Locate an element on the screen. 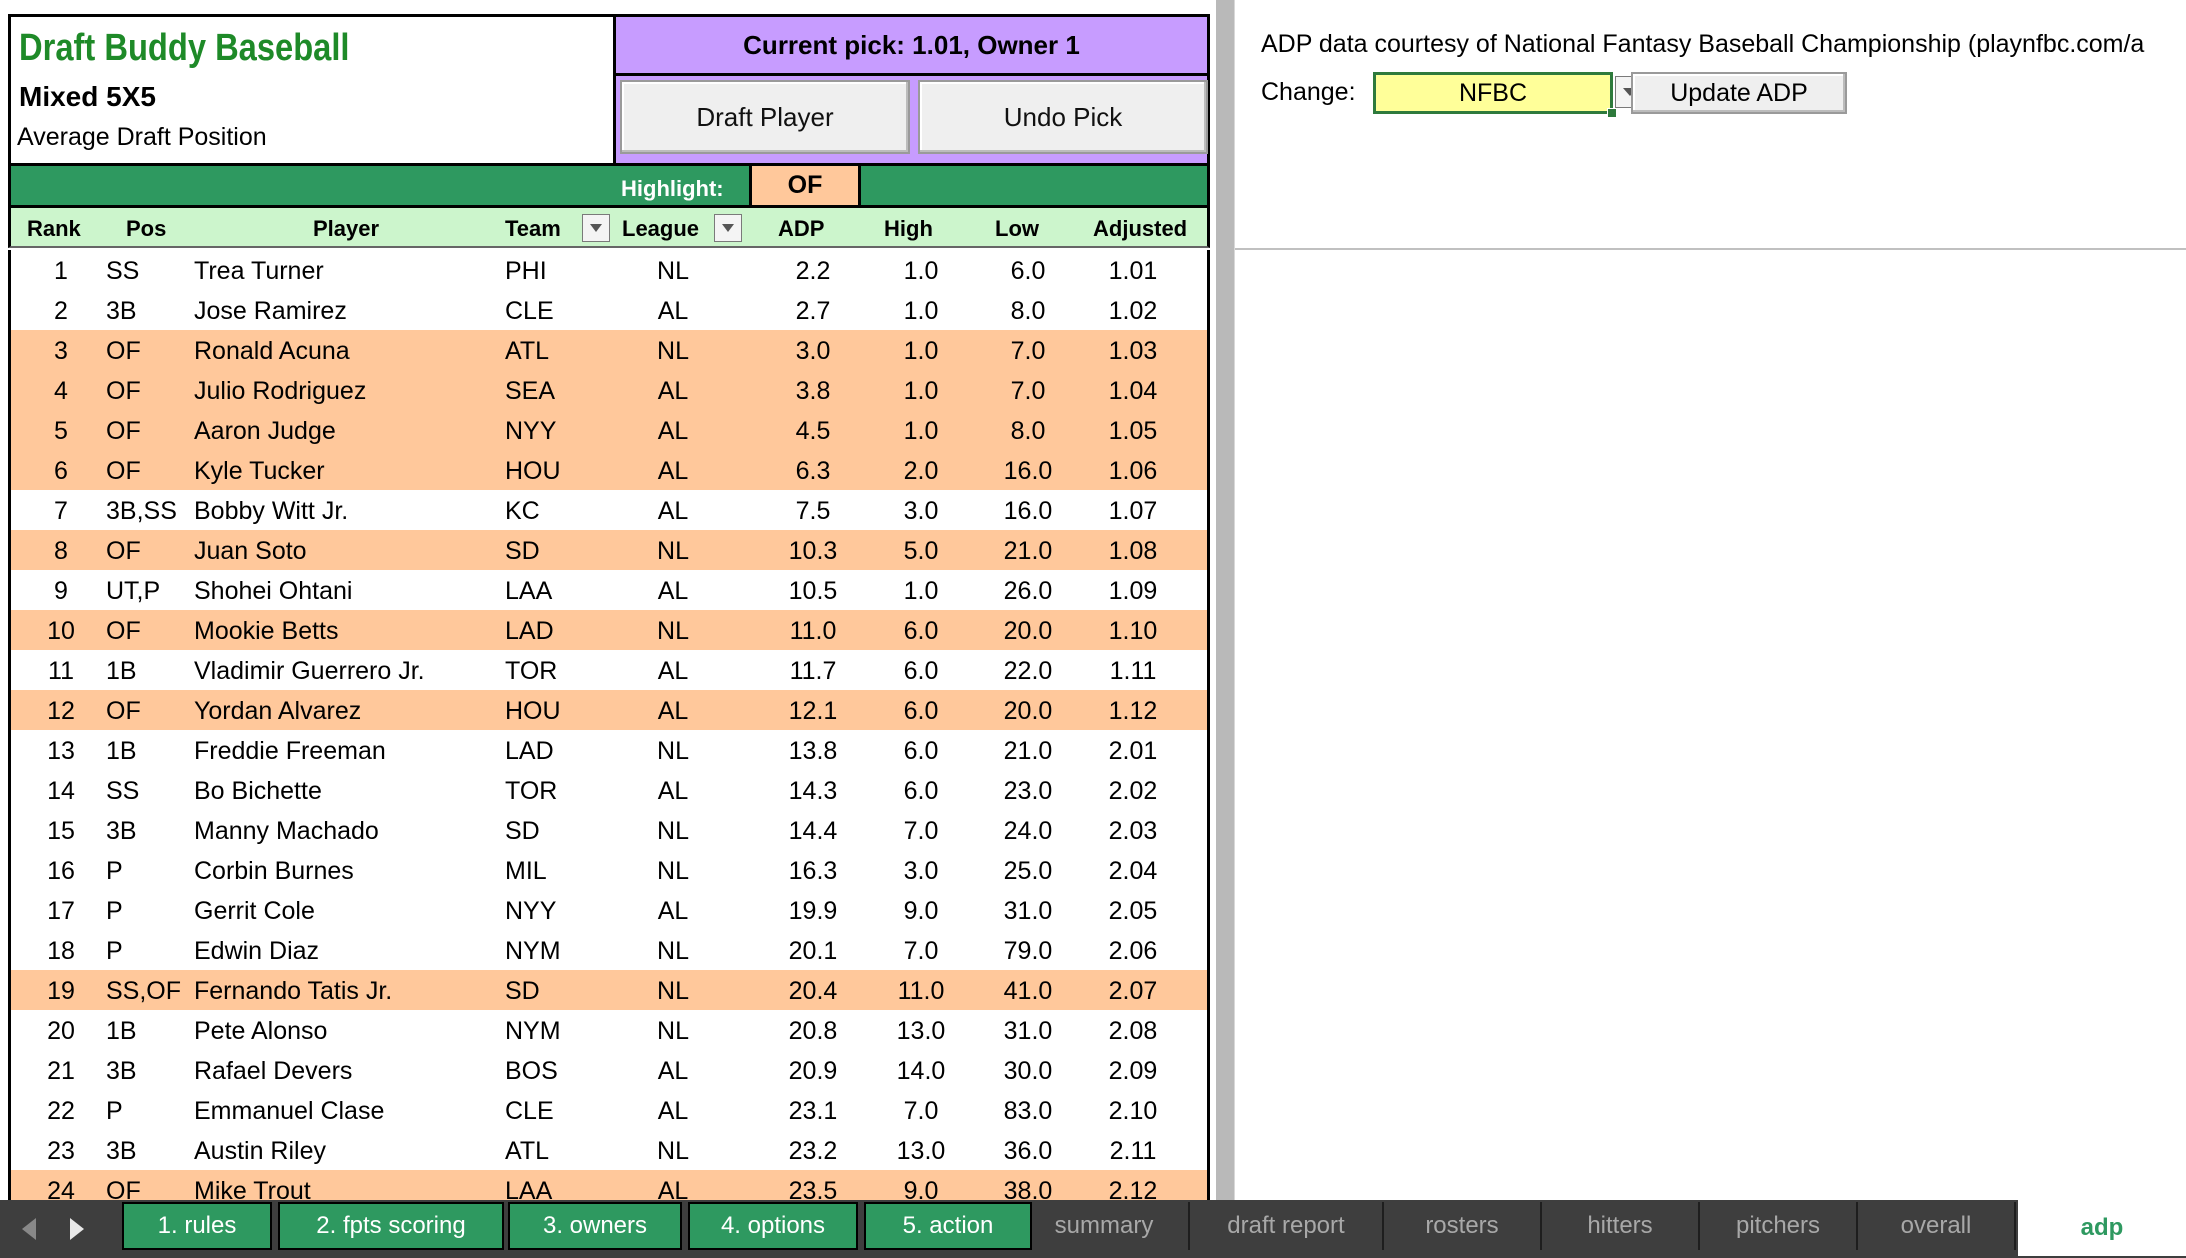  table-row: 15 3B Manny Machado SD NL 14.4 7.0 24.0 2.03 is located at coordinates (609, 830).